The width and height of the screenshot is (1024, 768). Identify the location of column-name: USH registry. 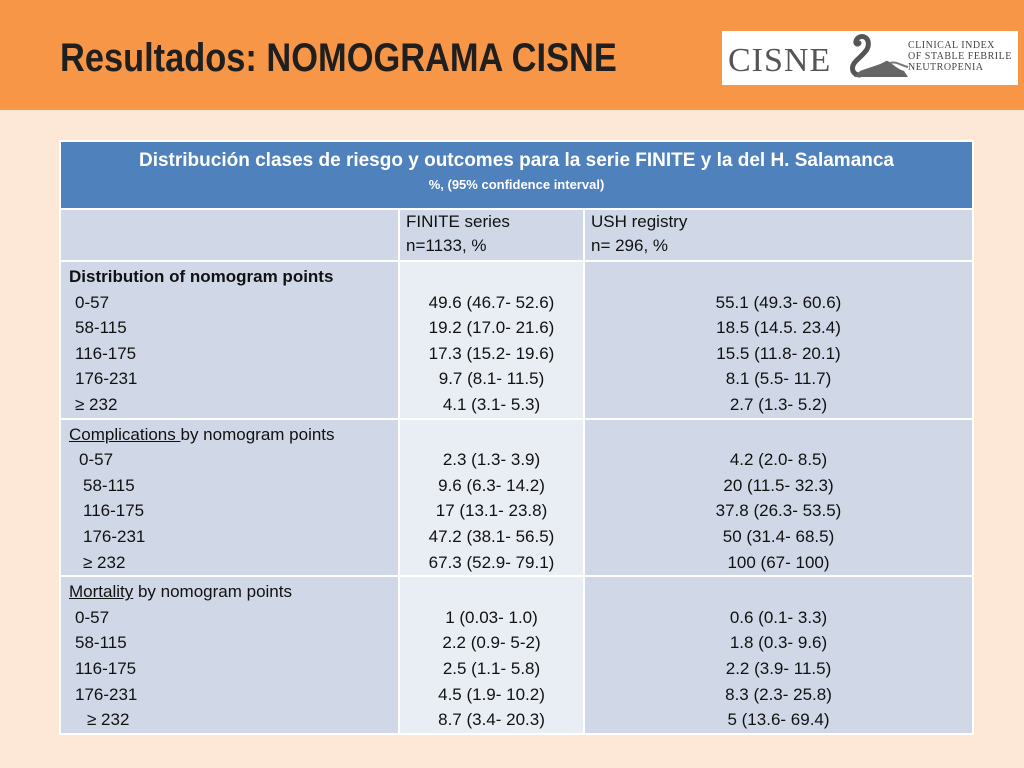
(639, 221).